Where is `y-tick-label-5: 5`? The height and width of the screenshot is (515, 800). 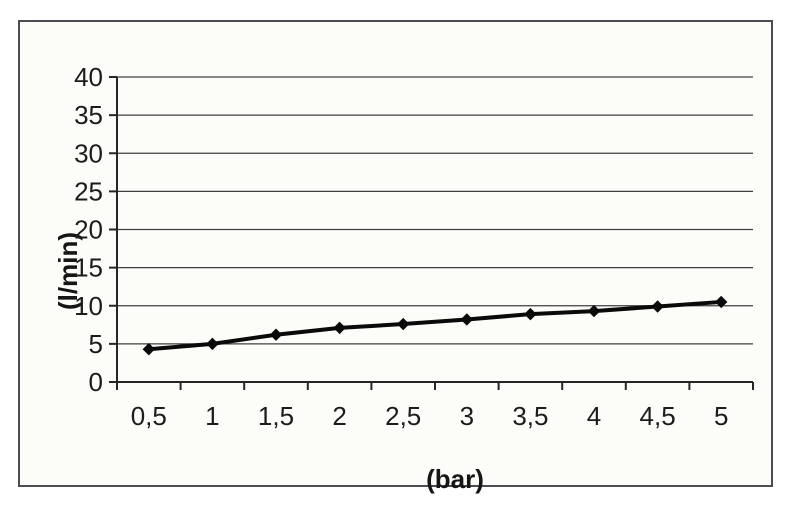 y-tick-label-5: 5 is located at coordinates (96, 344).